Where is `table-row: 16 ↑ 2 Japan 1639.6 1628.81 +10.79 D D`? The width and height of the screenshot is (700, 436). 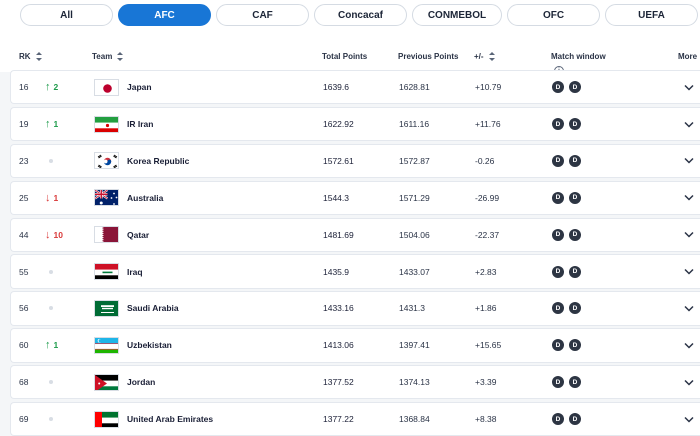
table-row: 16 ↑ 2 Japan 1639.6 1628.81 +10.79 D D is located at coordinates (355, 87).